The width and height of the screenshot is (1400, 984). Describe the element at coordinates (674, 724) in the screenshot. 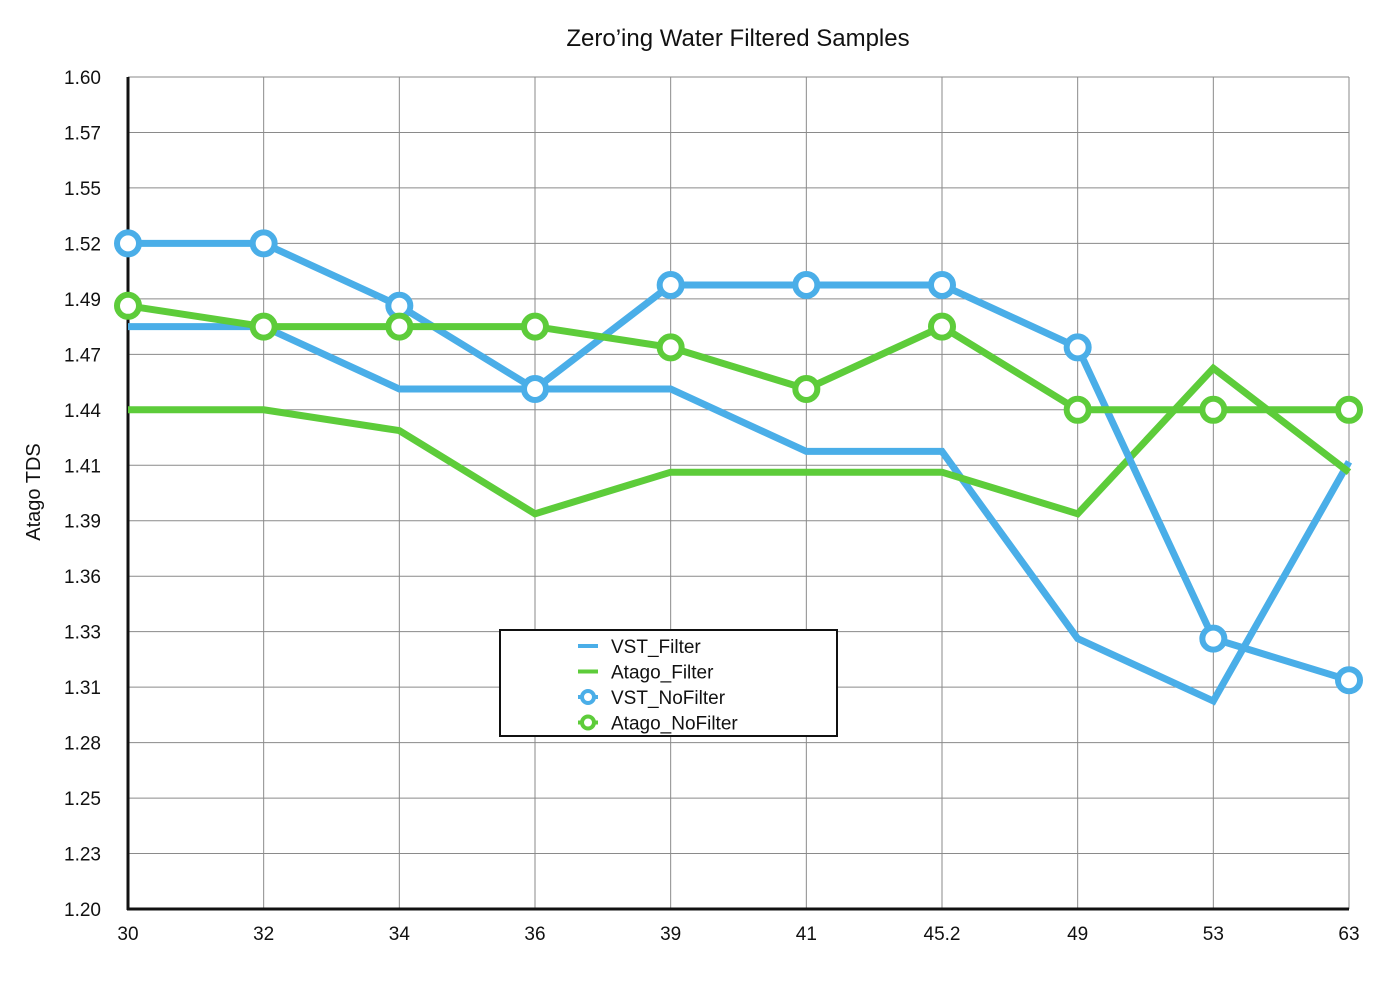

I see `legend-label-atago-nofilter: Atago_NoFilter` at that location.